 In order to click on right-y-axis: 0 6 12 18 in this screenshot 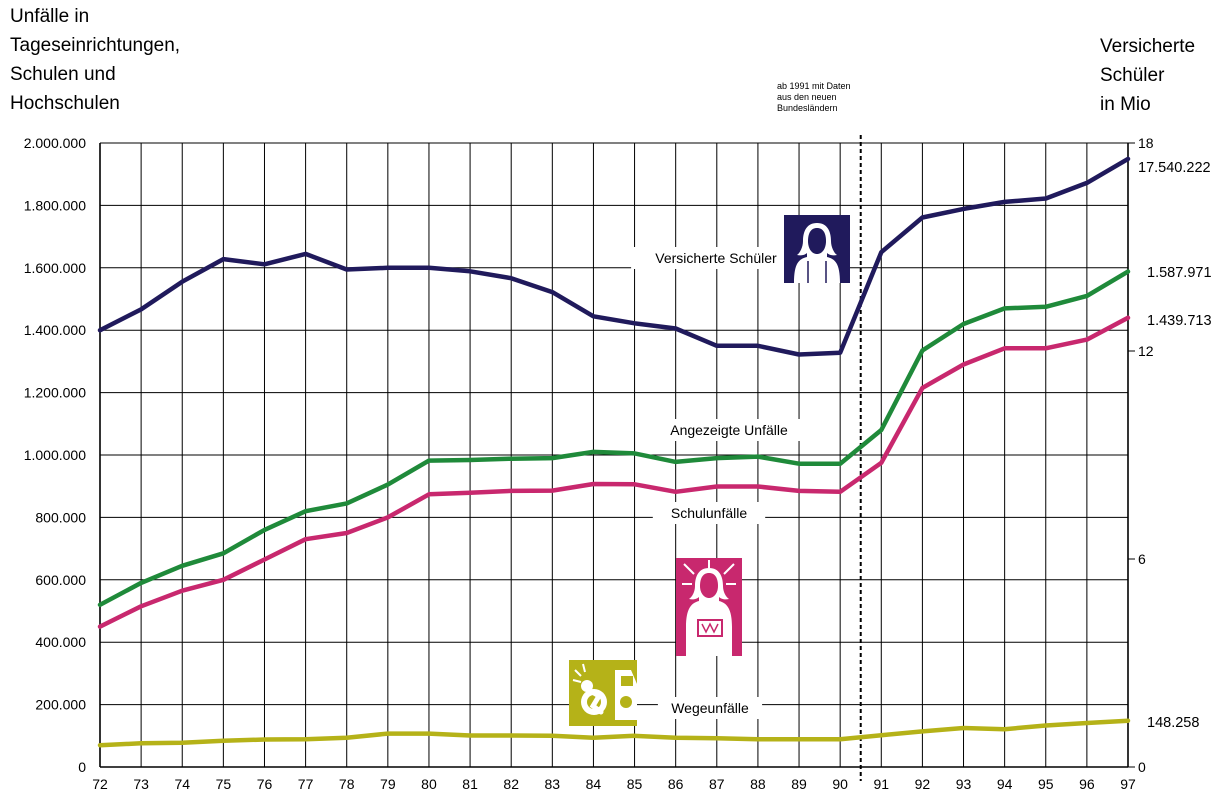, I will do `click(1141, 455)`.